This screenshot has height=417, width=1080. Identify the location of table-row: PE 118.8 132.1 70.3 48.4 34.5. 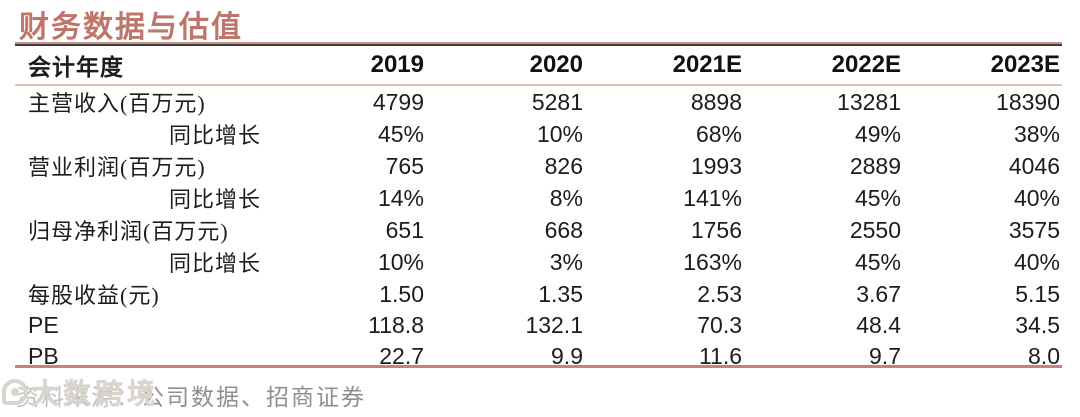
(538, 325).